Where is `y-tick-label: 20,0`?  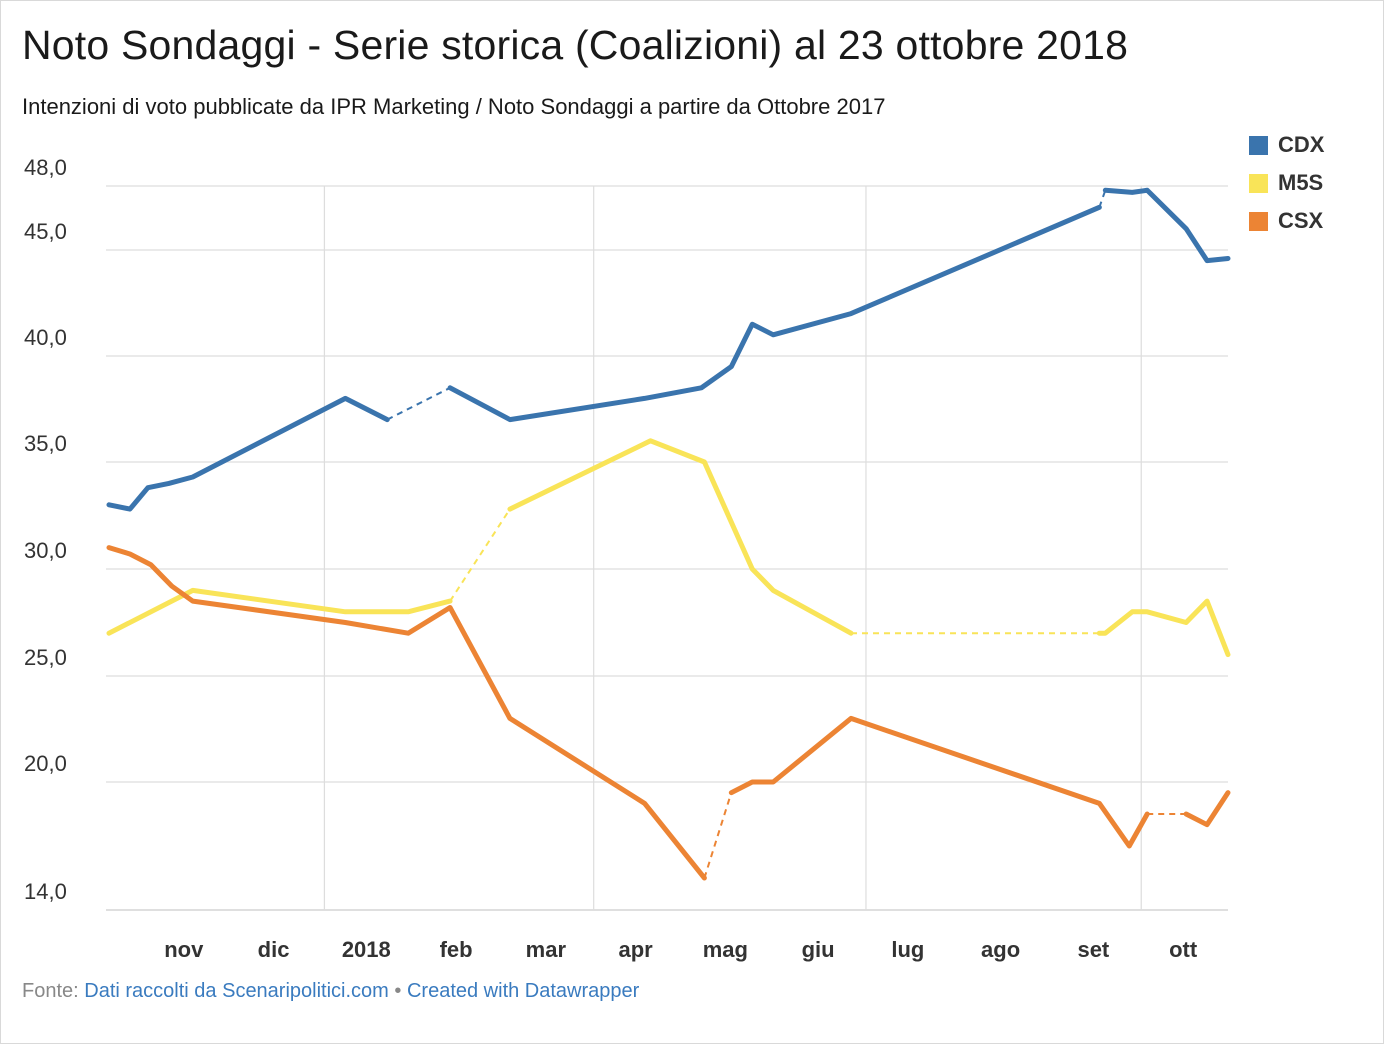
y-tick-label: 20,0 is located at coordinates (45, 763).